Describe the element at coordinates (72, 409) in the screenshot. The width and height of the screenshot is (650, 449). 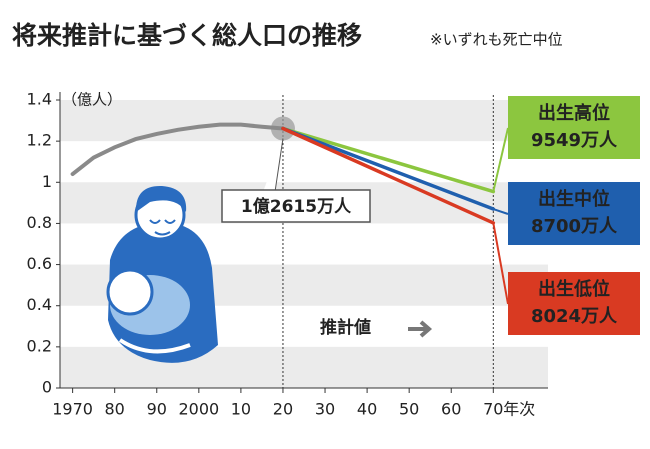
I see `x-tick-label: 1970` at that location.